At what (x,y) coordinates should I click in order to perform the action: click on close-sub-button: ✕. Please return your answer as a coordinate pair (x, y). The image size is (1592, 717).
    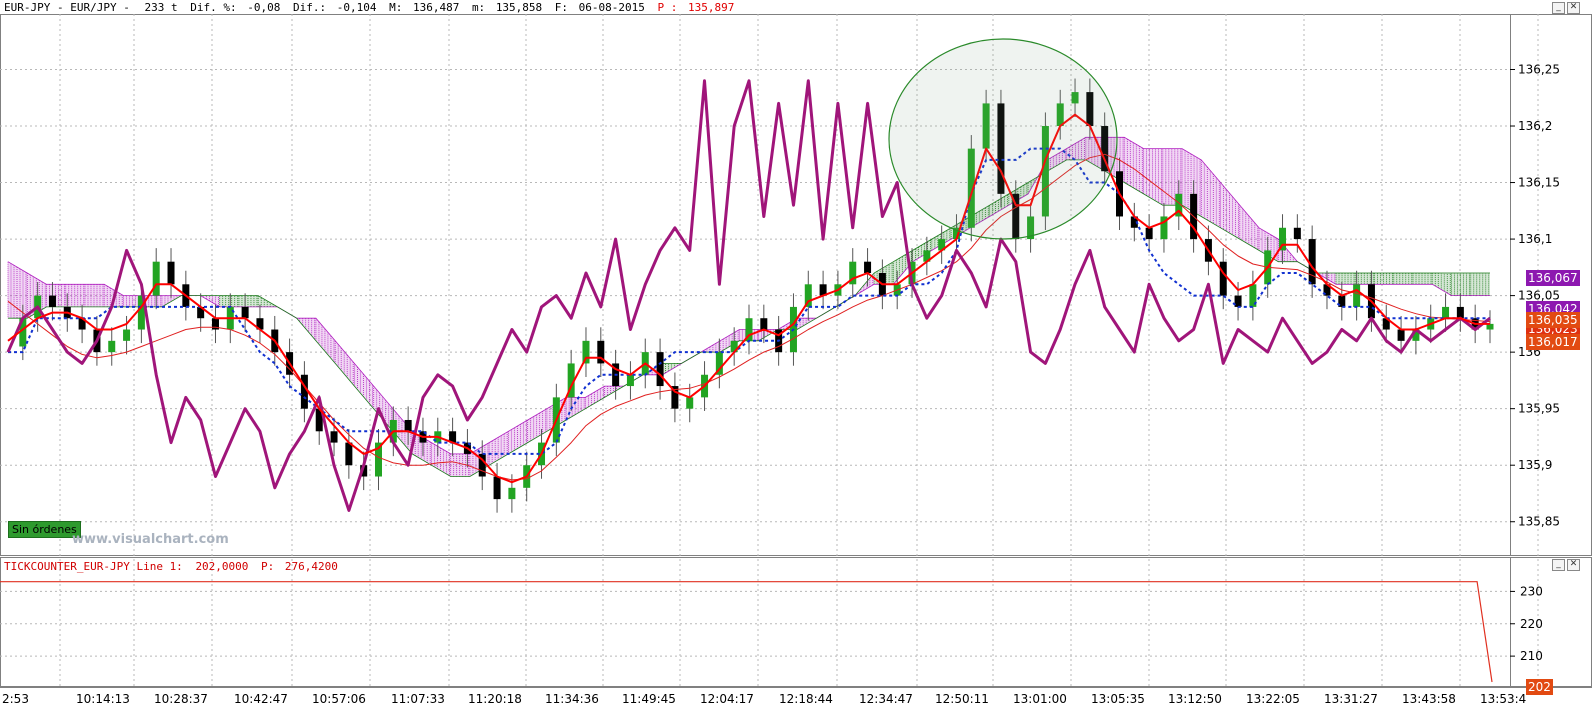
    Looking at the image, I should click on (1573, 565).